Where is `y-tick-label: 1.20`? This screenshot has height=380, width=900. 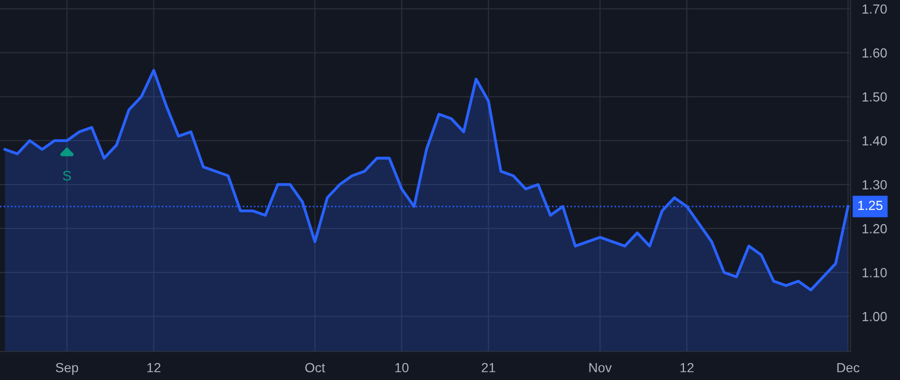 y-tick-label: 1.20 is located at coordinates (874, 229).